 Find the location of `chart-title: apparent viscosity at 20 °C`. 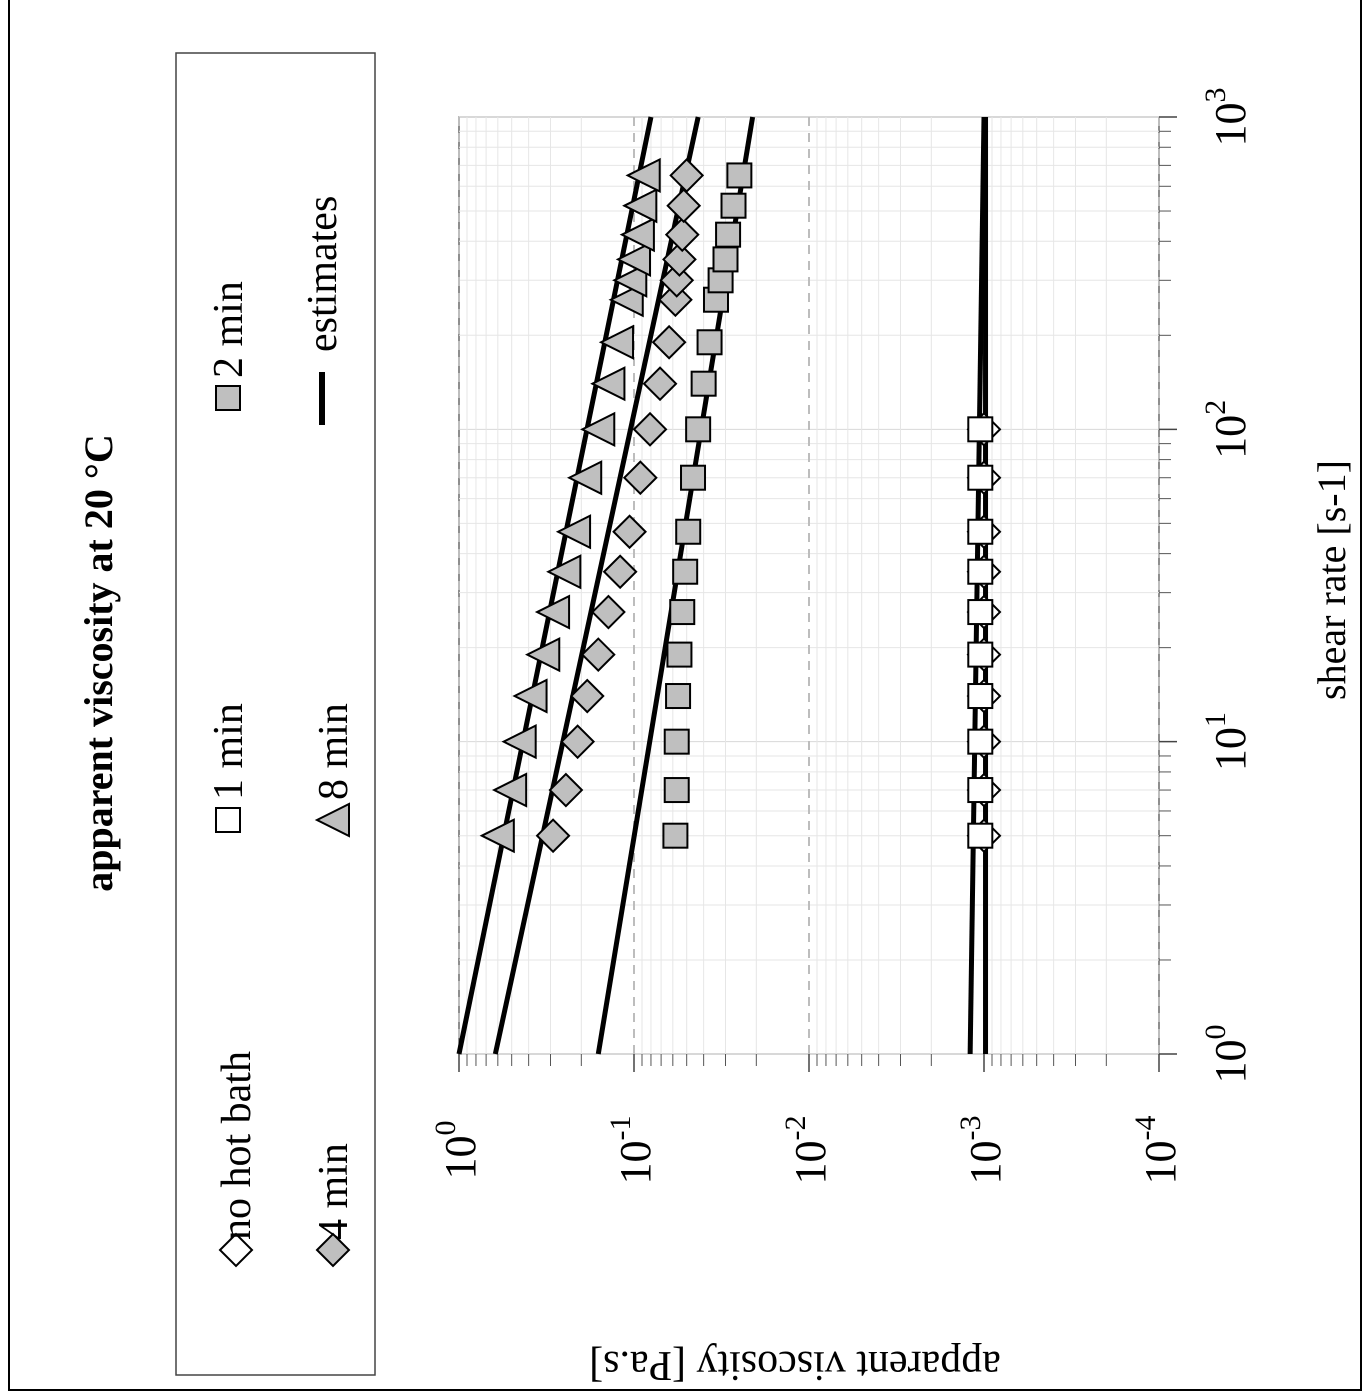

chart-title: apparent viscosity at 20 °C is located at coordinates (98, 662).